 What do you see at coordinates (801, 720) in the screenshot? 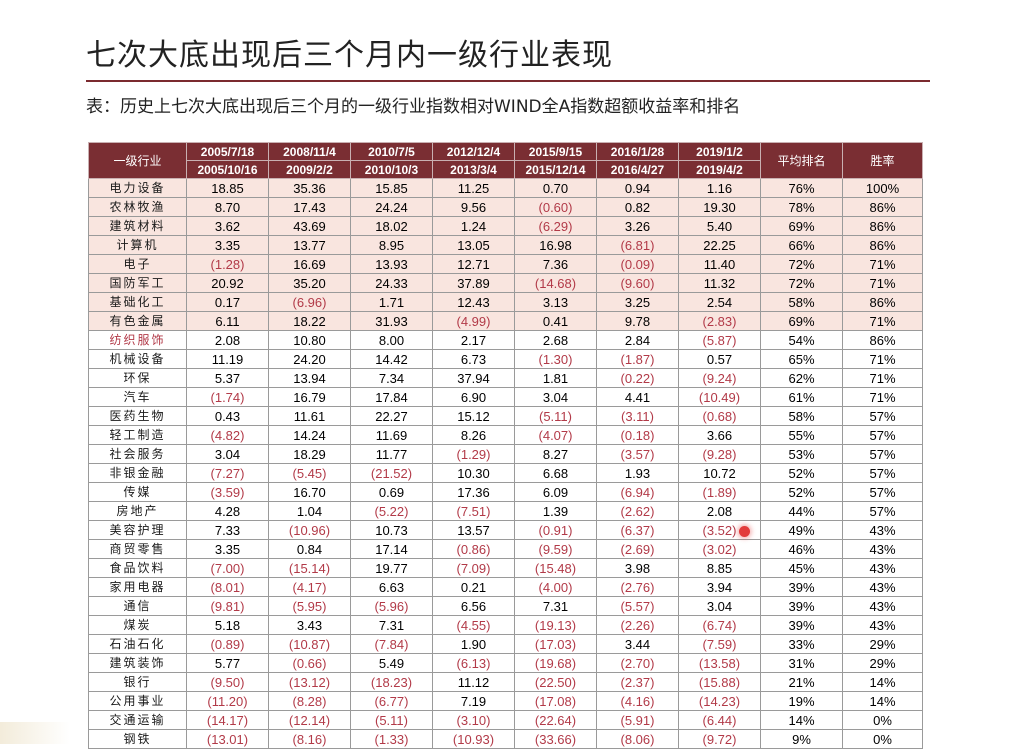
I see `avg-rank-cell: 14%` at bounding box center [801, 720].